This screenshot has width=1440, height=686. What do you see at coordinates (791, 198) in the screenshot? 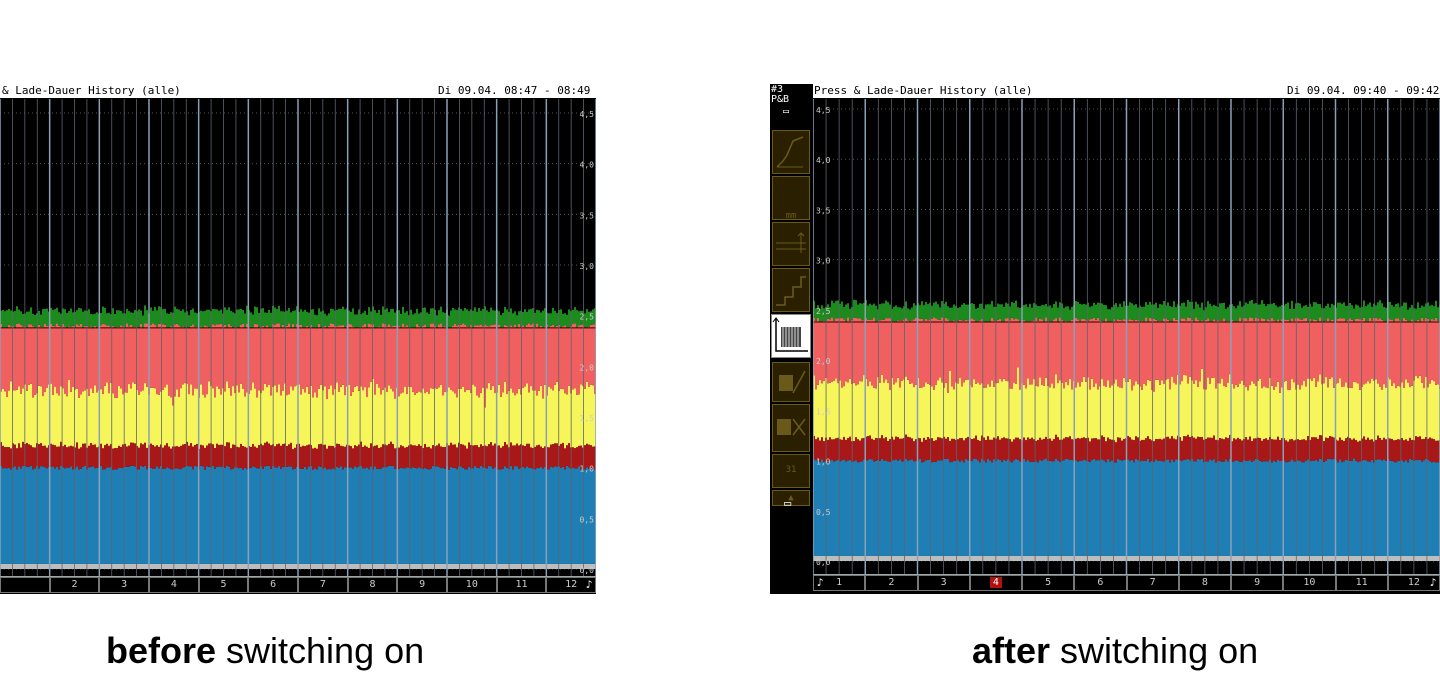
I see `sidebar-button-mm: mm` at bounding box center [791, 198].